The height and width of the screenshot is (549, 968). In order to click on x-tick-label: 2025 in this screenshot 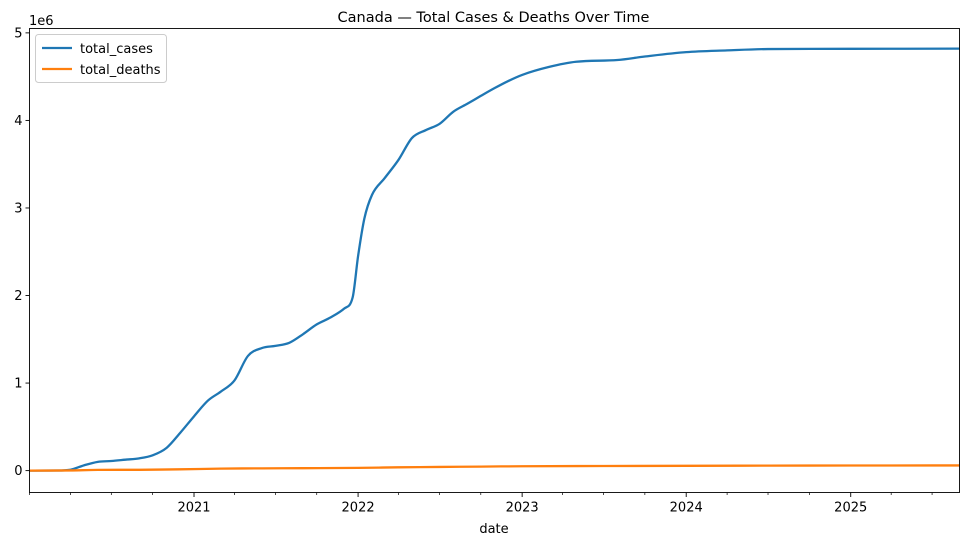, I will do `click(850, 508)`.